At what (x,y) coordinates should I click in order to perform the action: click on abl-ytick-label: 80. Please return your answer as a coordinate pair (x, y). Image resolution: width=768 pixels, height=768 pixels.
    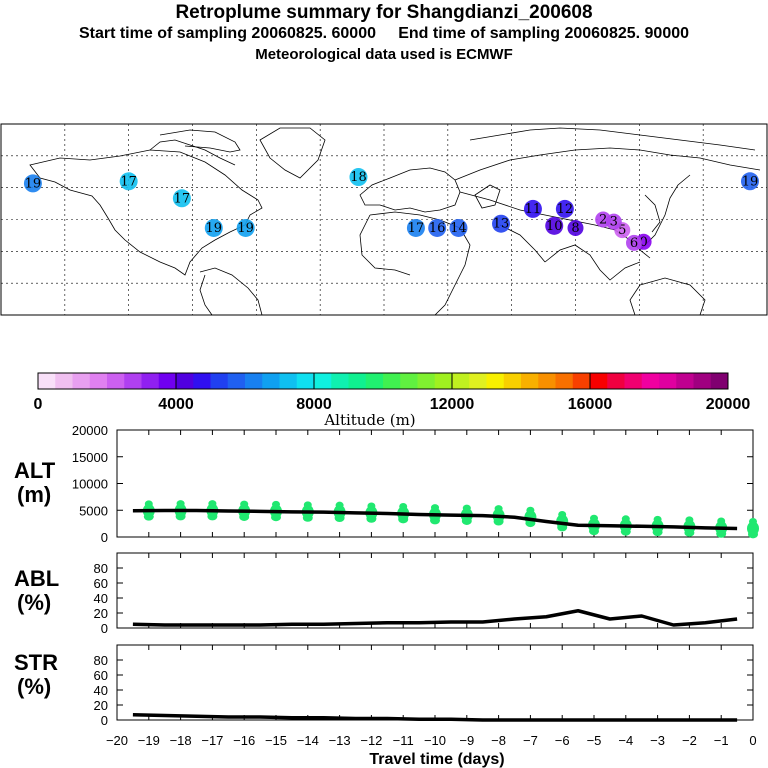
    Looking at the image, I should click on (101, 568).